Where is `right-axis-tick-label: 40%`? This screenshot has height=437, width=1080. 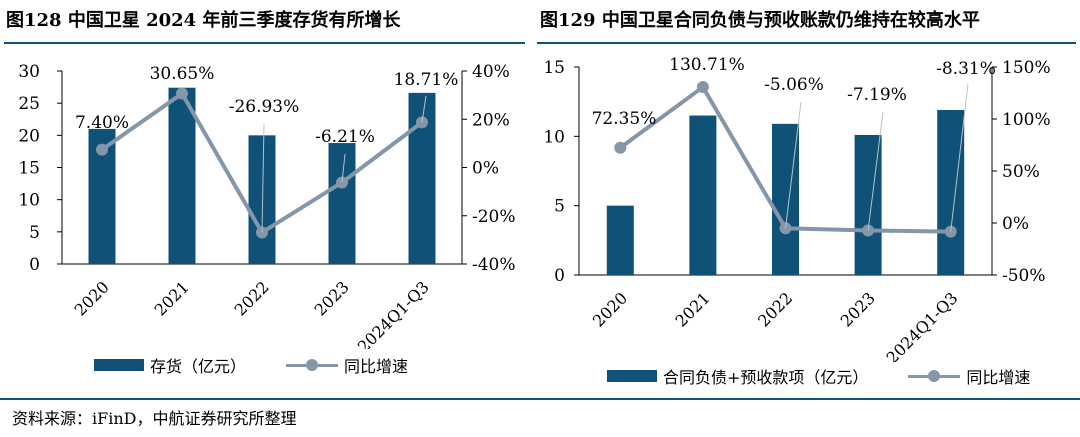 right-axis-tick-label: 40% is located at coordinates (491, 72).